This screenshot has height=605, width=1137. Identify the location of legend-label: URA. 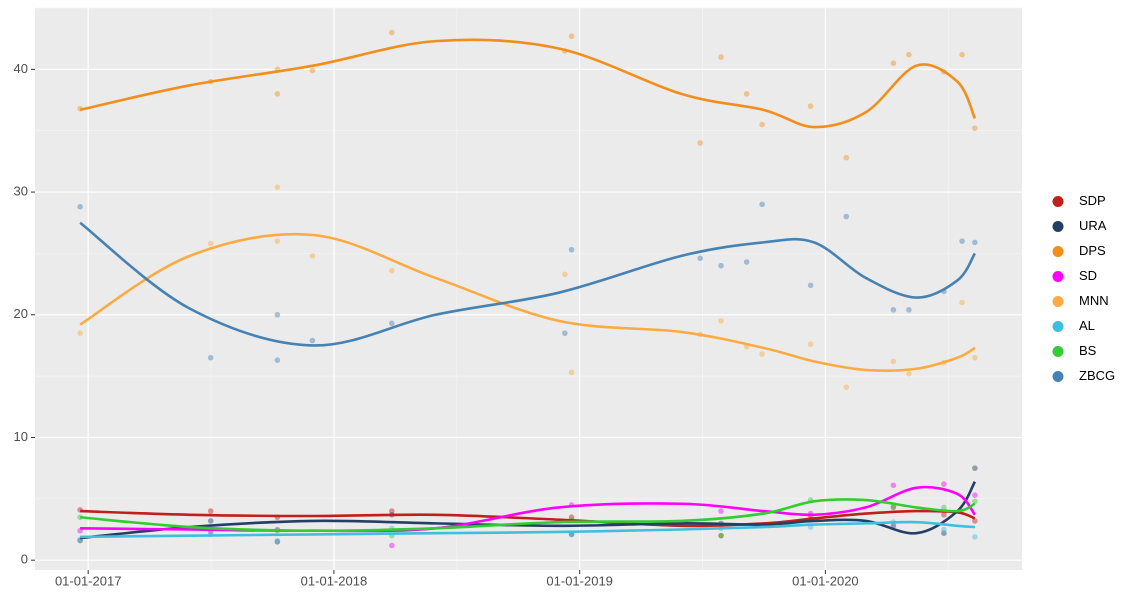
(1093, 225).